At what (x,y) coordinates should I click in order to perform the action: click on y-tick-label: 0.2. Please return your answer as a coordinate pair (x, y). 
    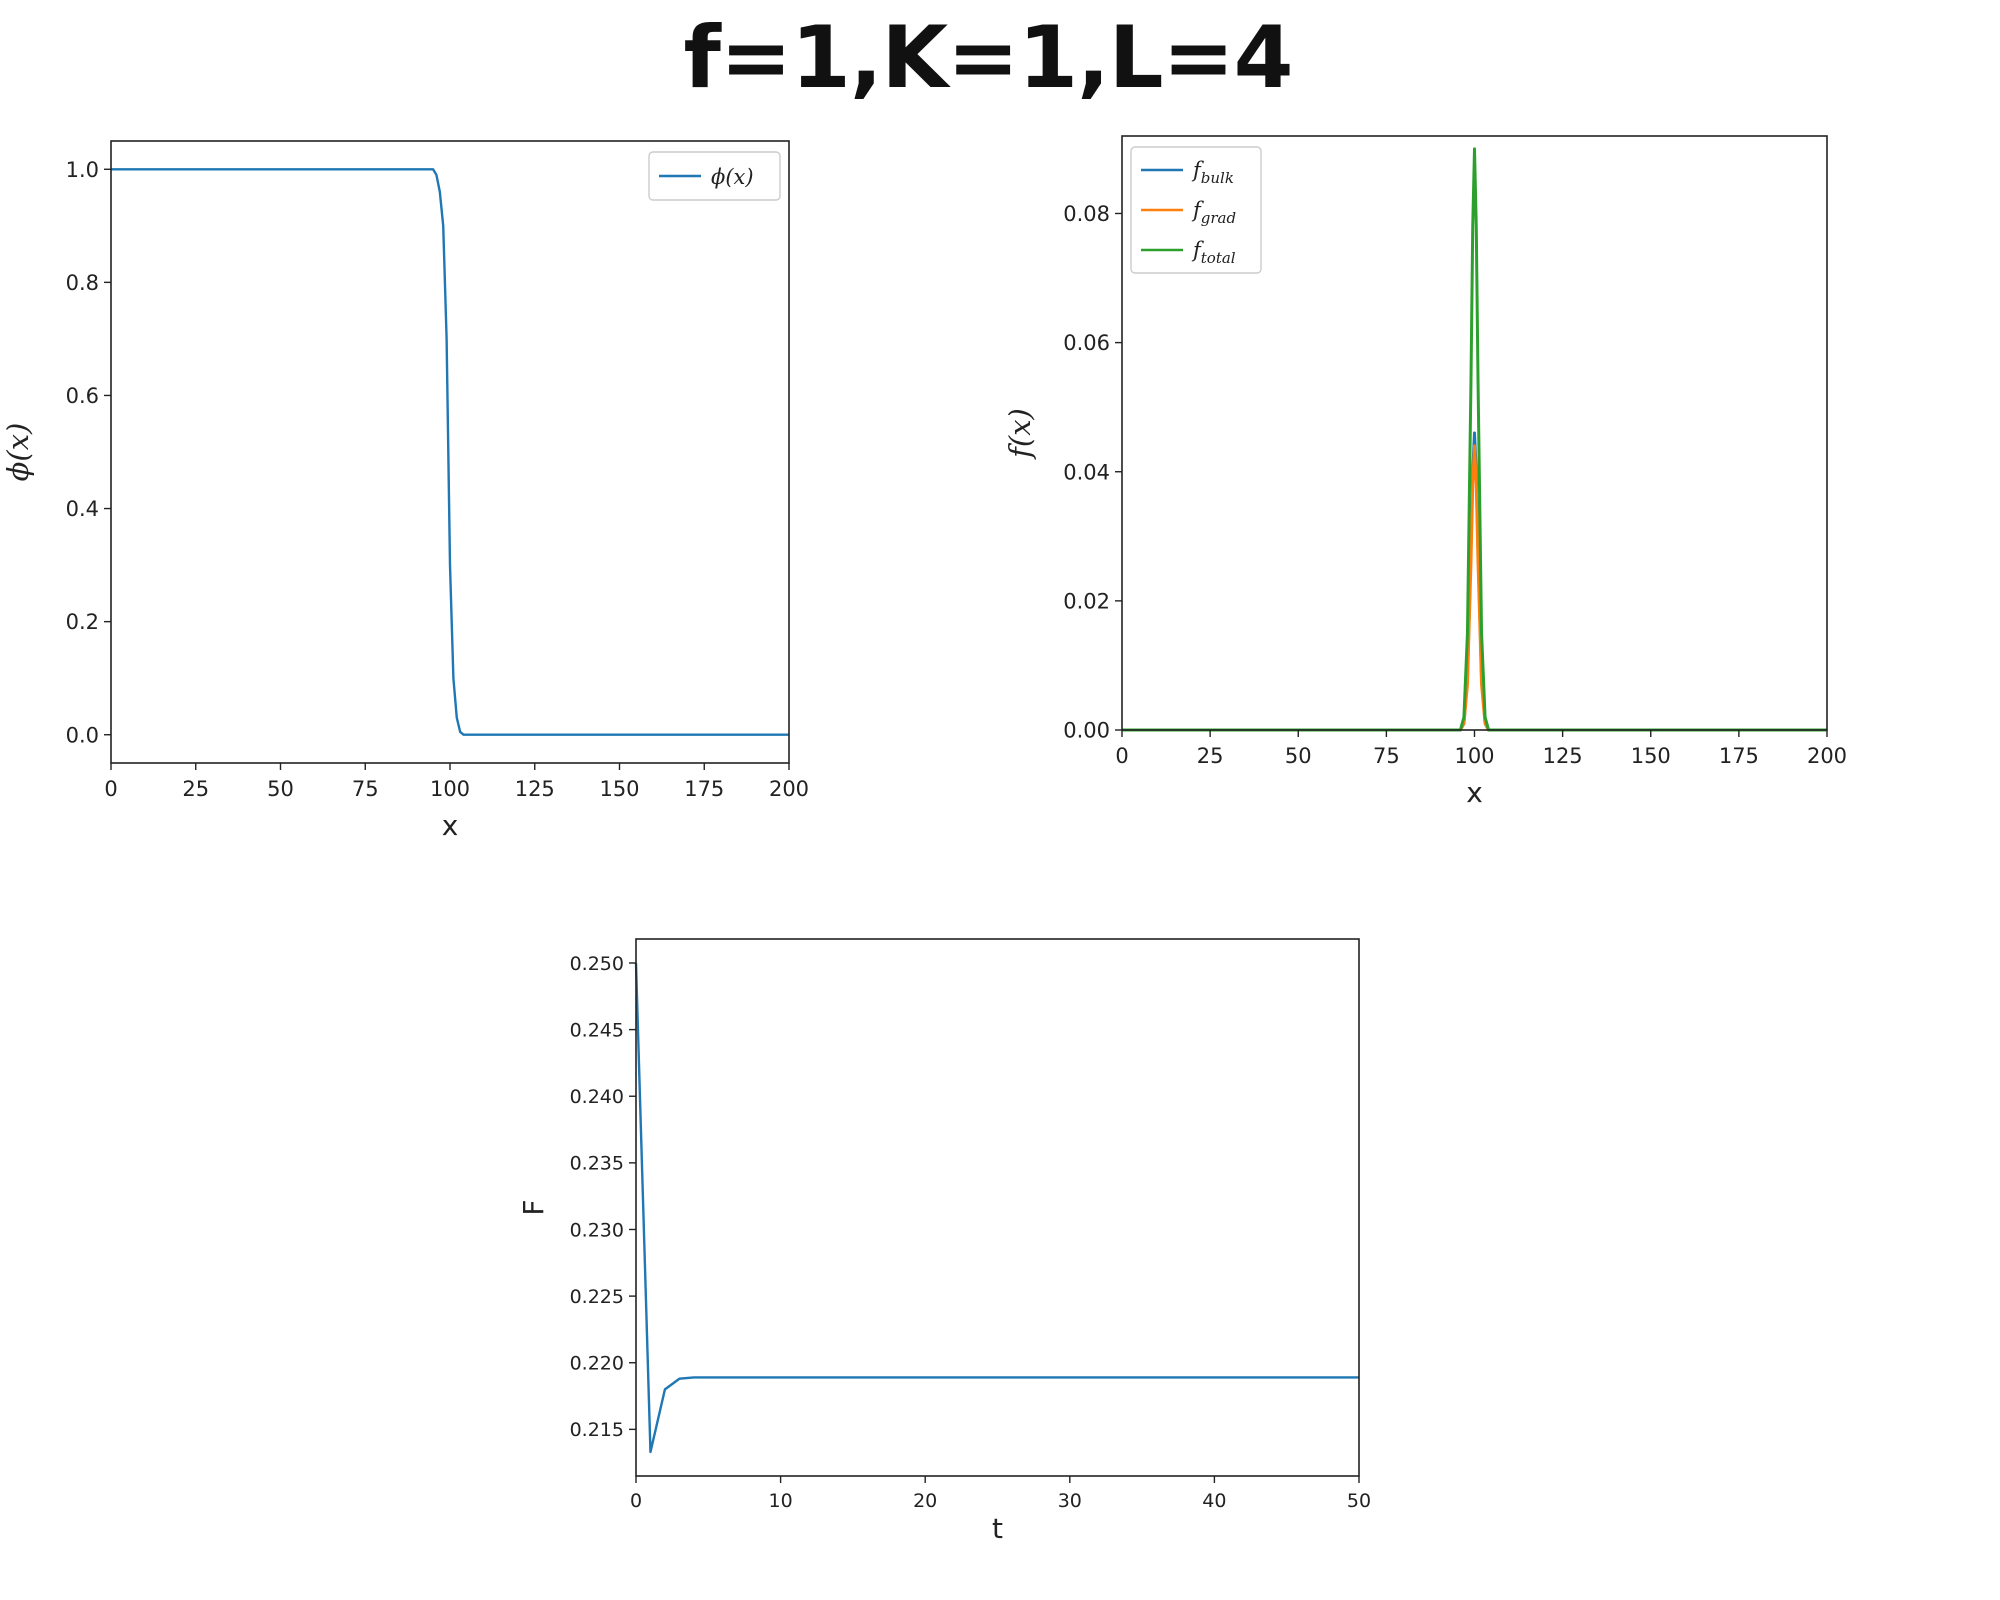
    Looking at the image, I should click on (82, 622).